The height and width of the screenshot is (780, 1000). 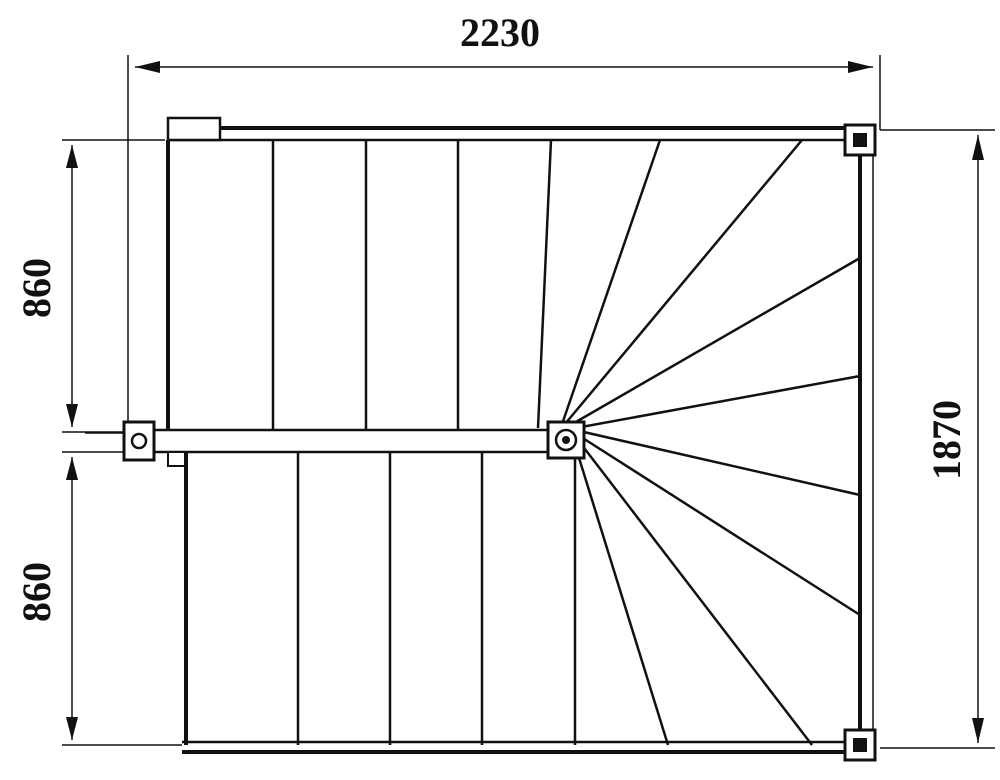 What do you see at coordinates (322, 447) in the screenshot?
I see `middle-beam` at bounding box center [322, 447].